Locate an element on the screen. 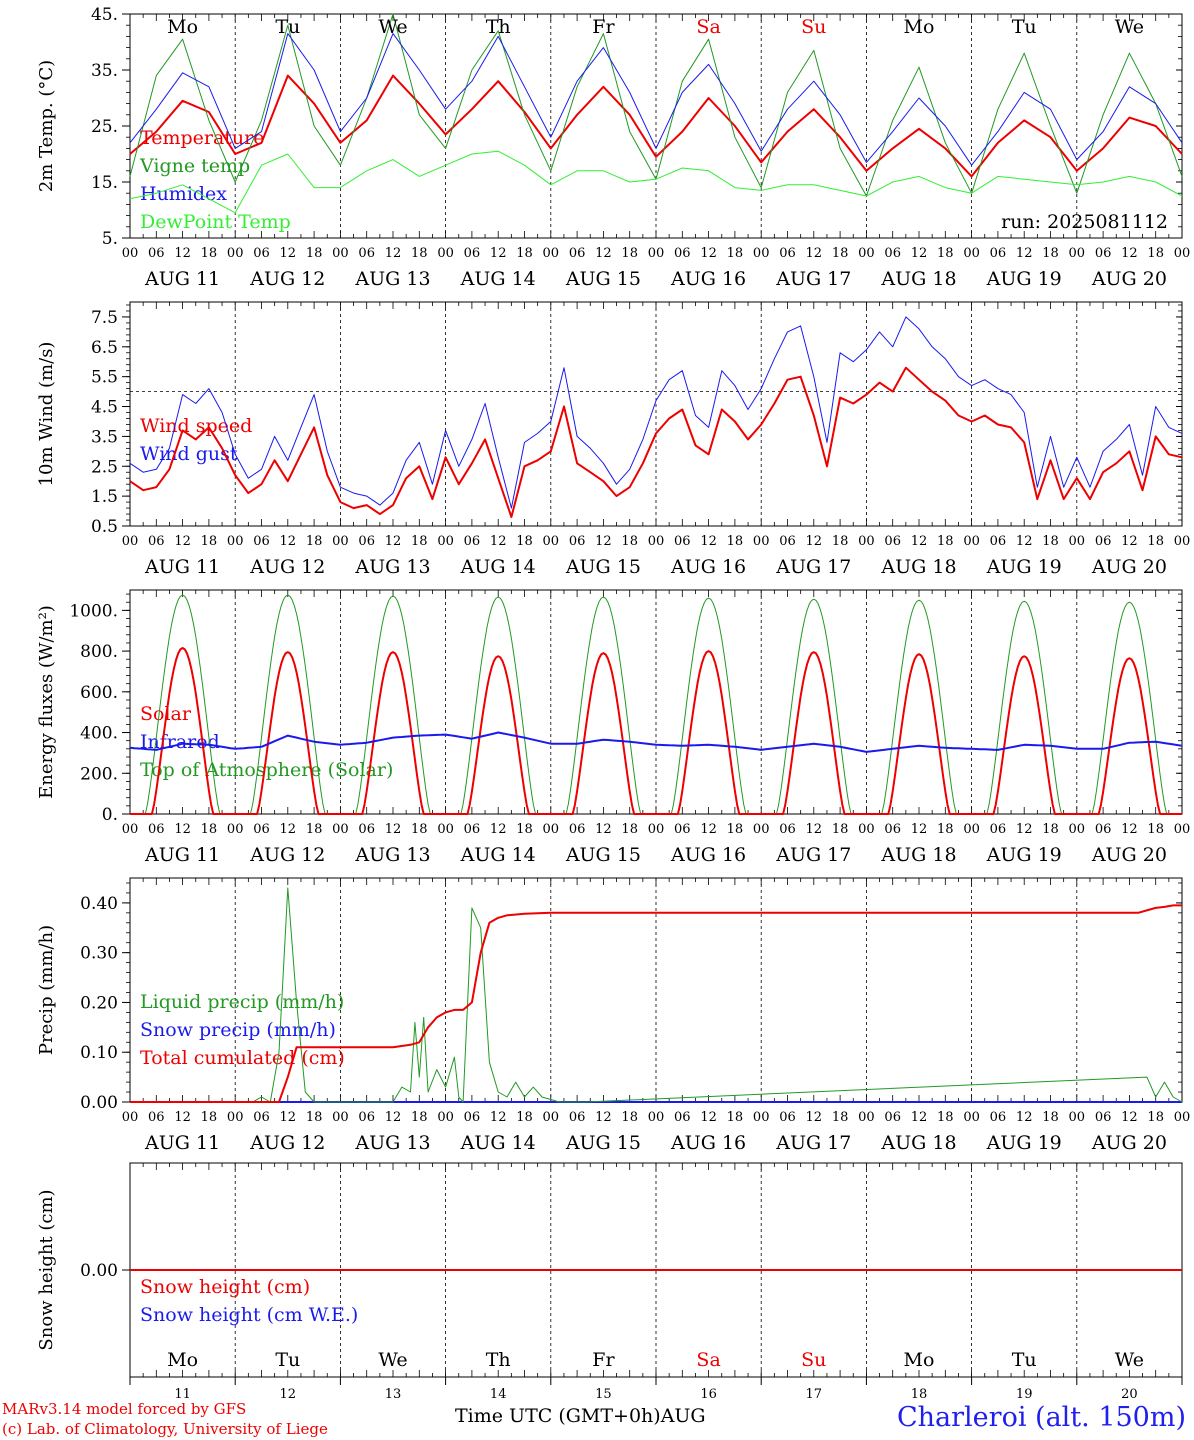 The width and height of the screenshot is (1194, 1440). day-number-label: 16 is located at coordinates (708, 1394).